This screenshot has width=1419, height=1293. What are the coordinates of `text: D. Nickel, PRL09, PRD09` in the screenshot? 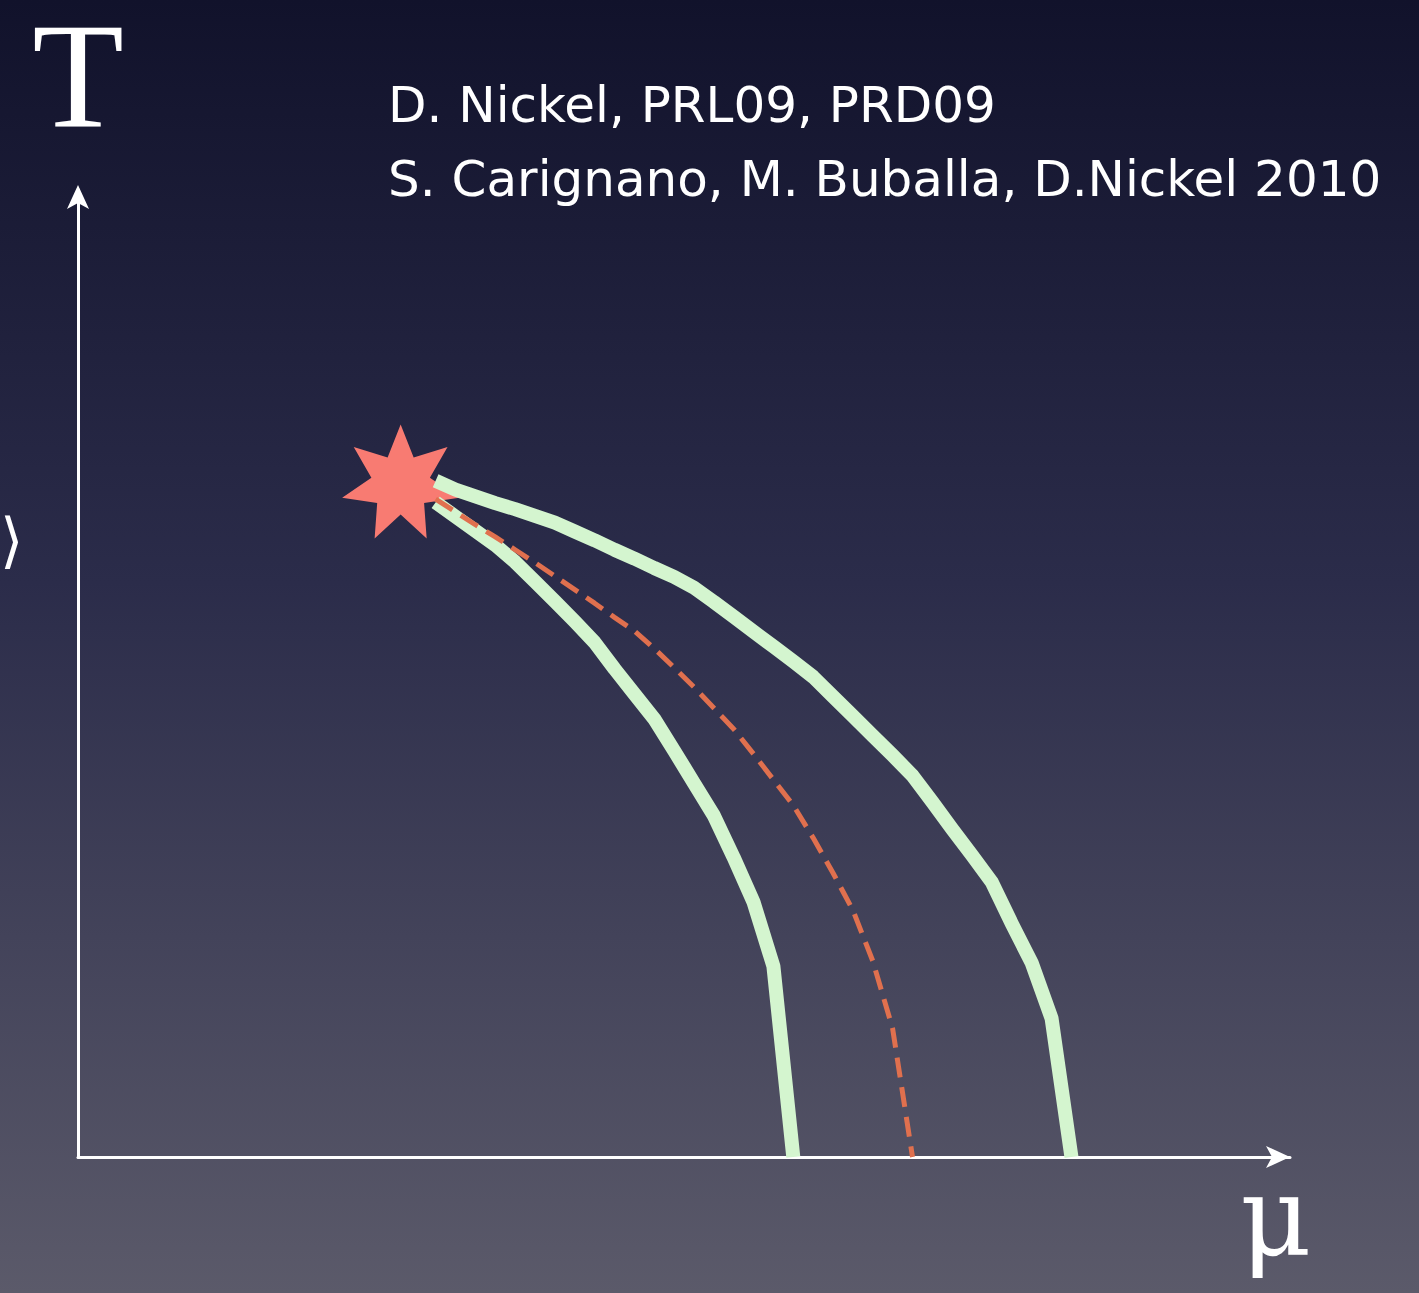 It's located at (692, 105).